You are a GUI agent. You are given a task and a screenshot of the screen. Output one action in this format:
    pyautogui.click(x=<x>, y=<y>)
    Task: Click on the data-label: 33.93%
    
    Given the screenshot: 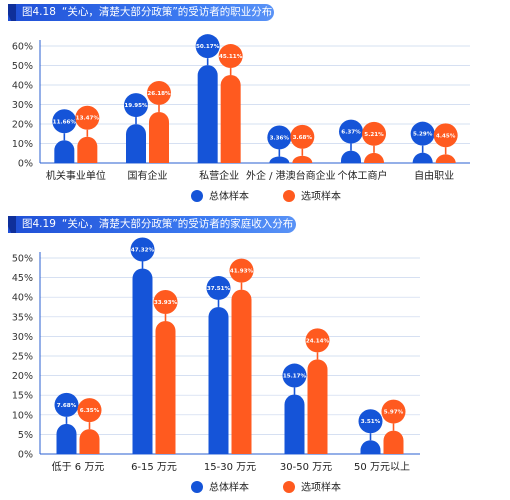 What is the action you would take?
    pyautogui.click(x=166, y=303)
    